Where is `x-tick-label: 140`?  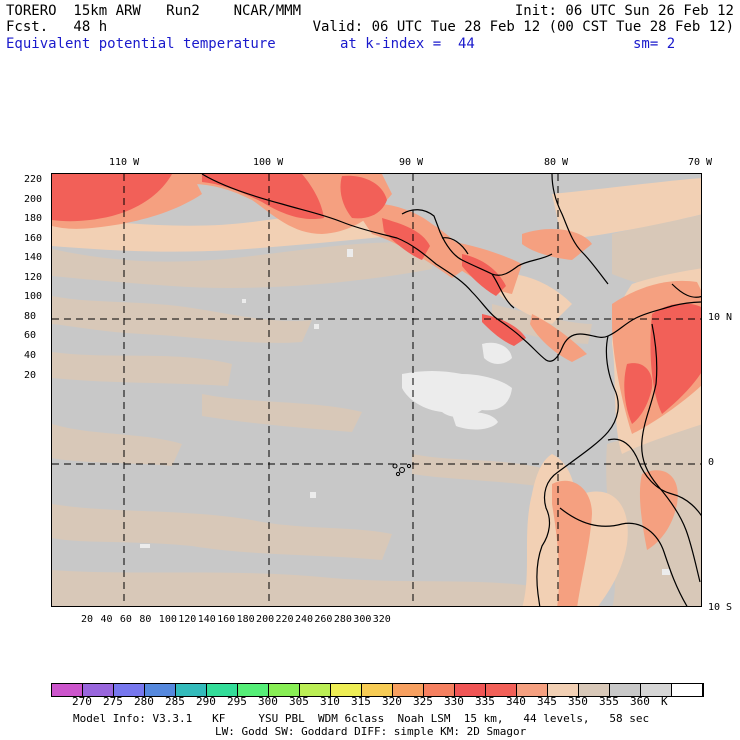 x-tick-label: 140 is located at coordinates (206, 619).